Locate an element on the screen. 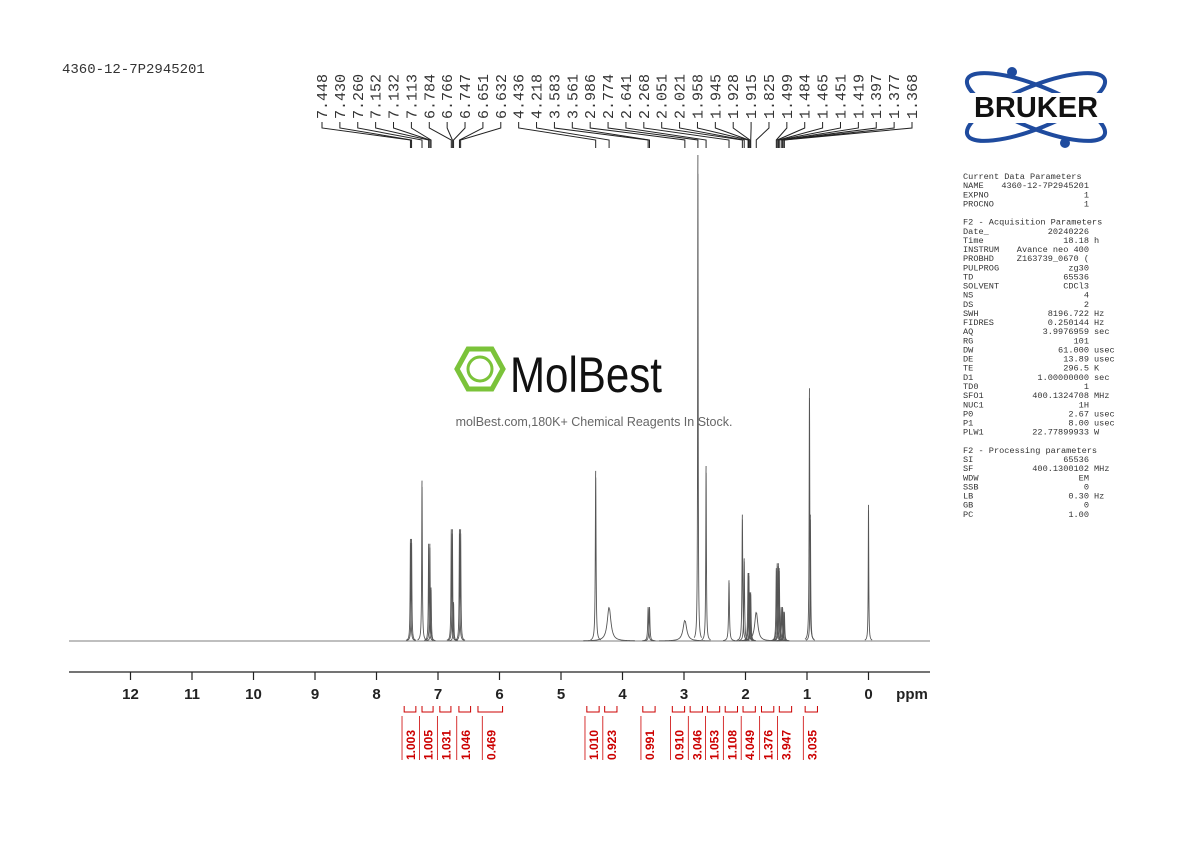  integral-label: 1.053 is located at coordinates (715, 745).